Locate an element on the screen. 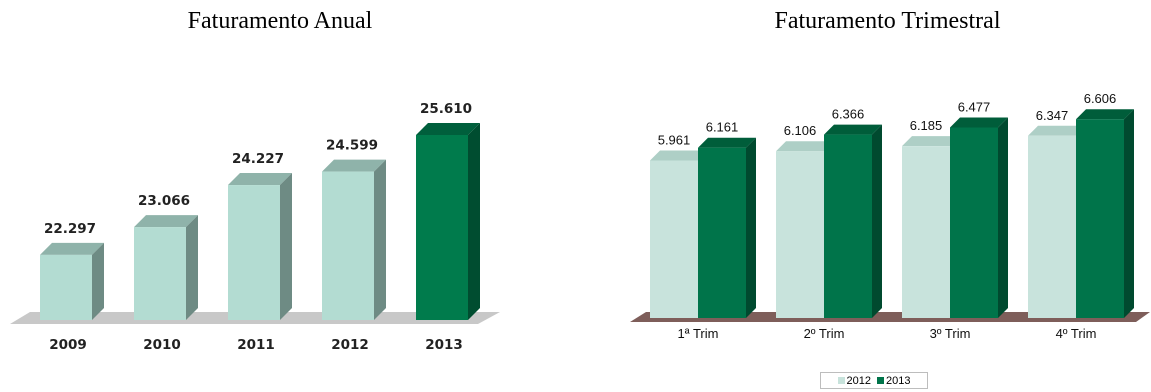  annual-bar-2012-side is located at coordinates (380, 239).